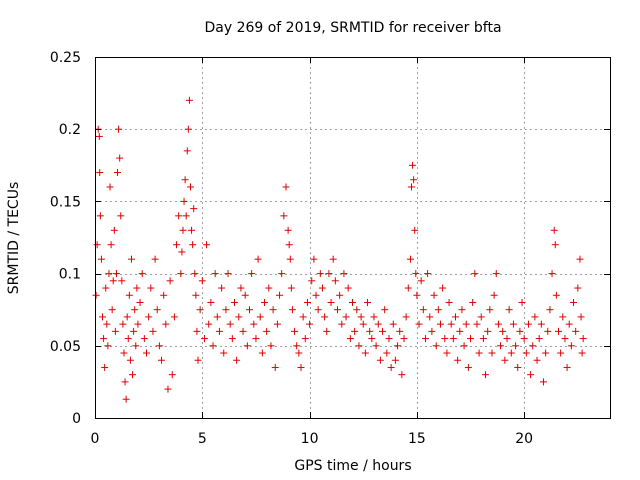  Describe the element at coordinates (65, 58) in the screenshot. I see `y-tick-label: 0.25` at that location.